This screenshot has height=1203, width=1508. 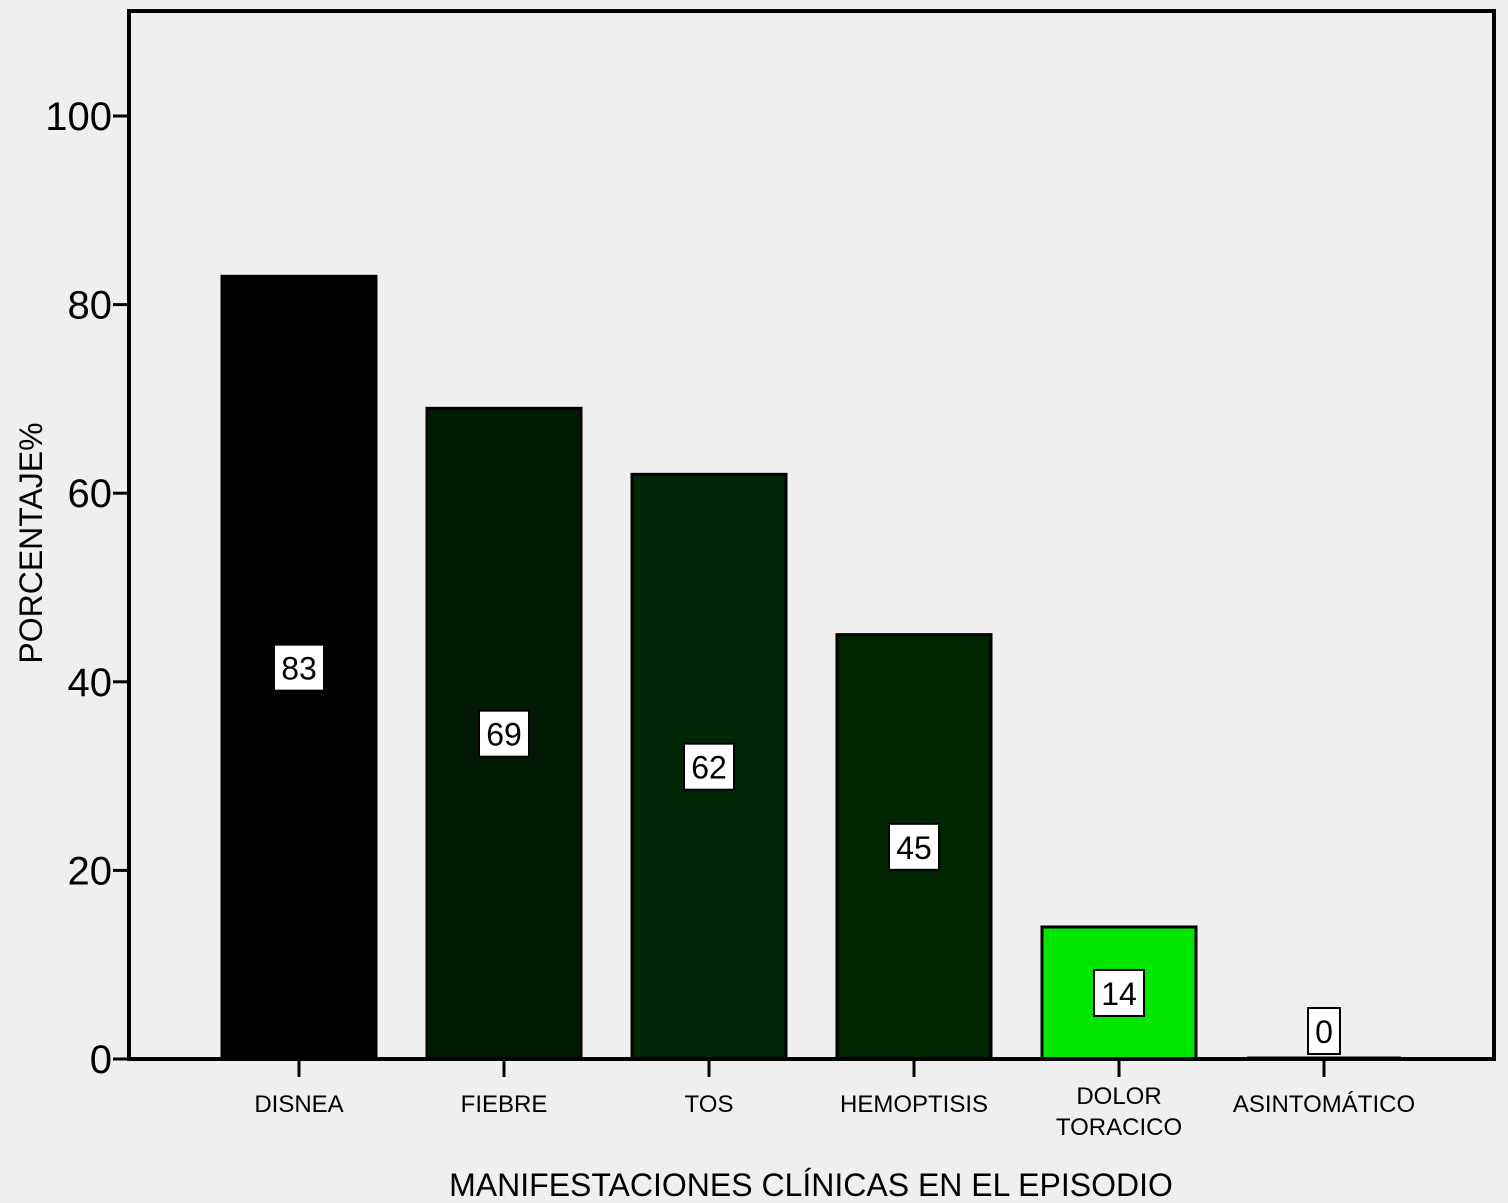 What do you see at coordinates (90, 306) in the screenshot?
I see `y-tick-label: 80` at bounding box center [90, 306].